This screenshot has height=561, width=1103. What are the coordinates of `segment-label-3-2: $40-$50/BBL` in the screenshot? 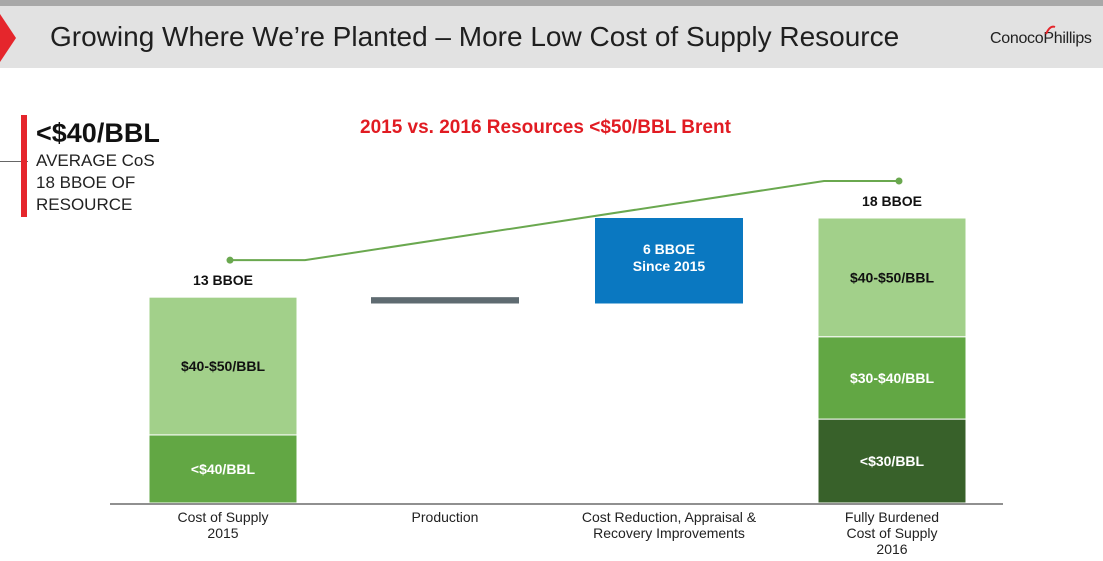 It's located at (892, 277).